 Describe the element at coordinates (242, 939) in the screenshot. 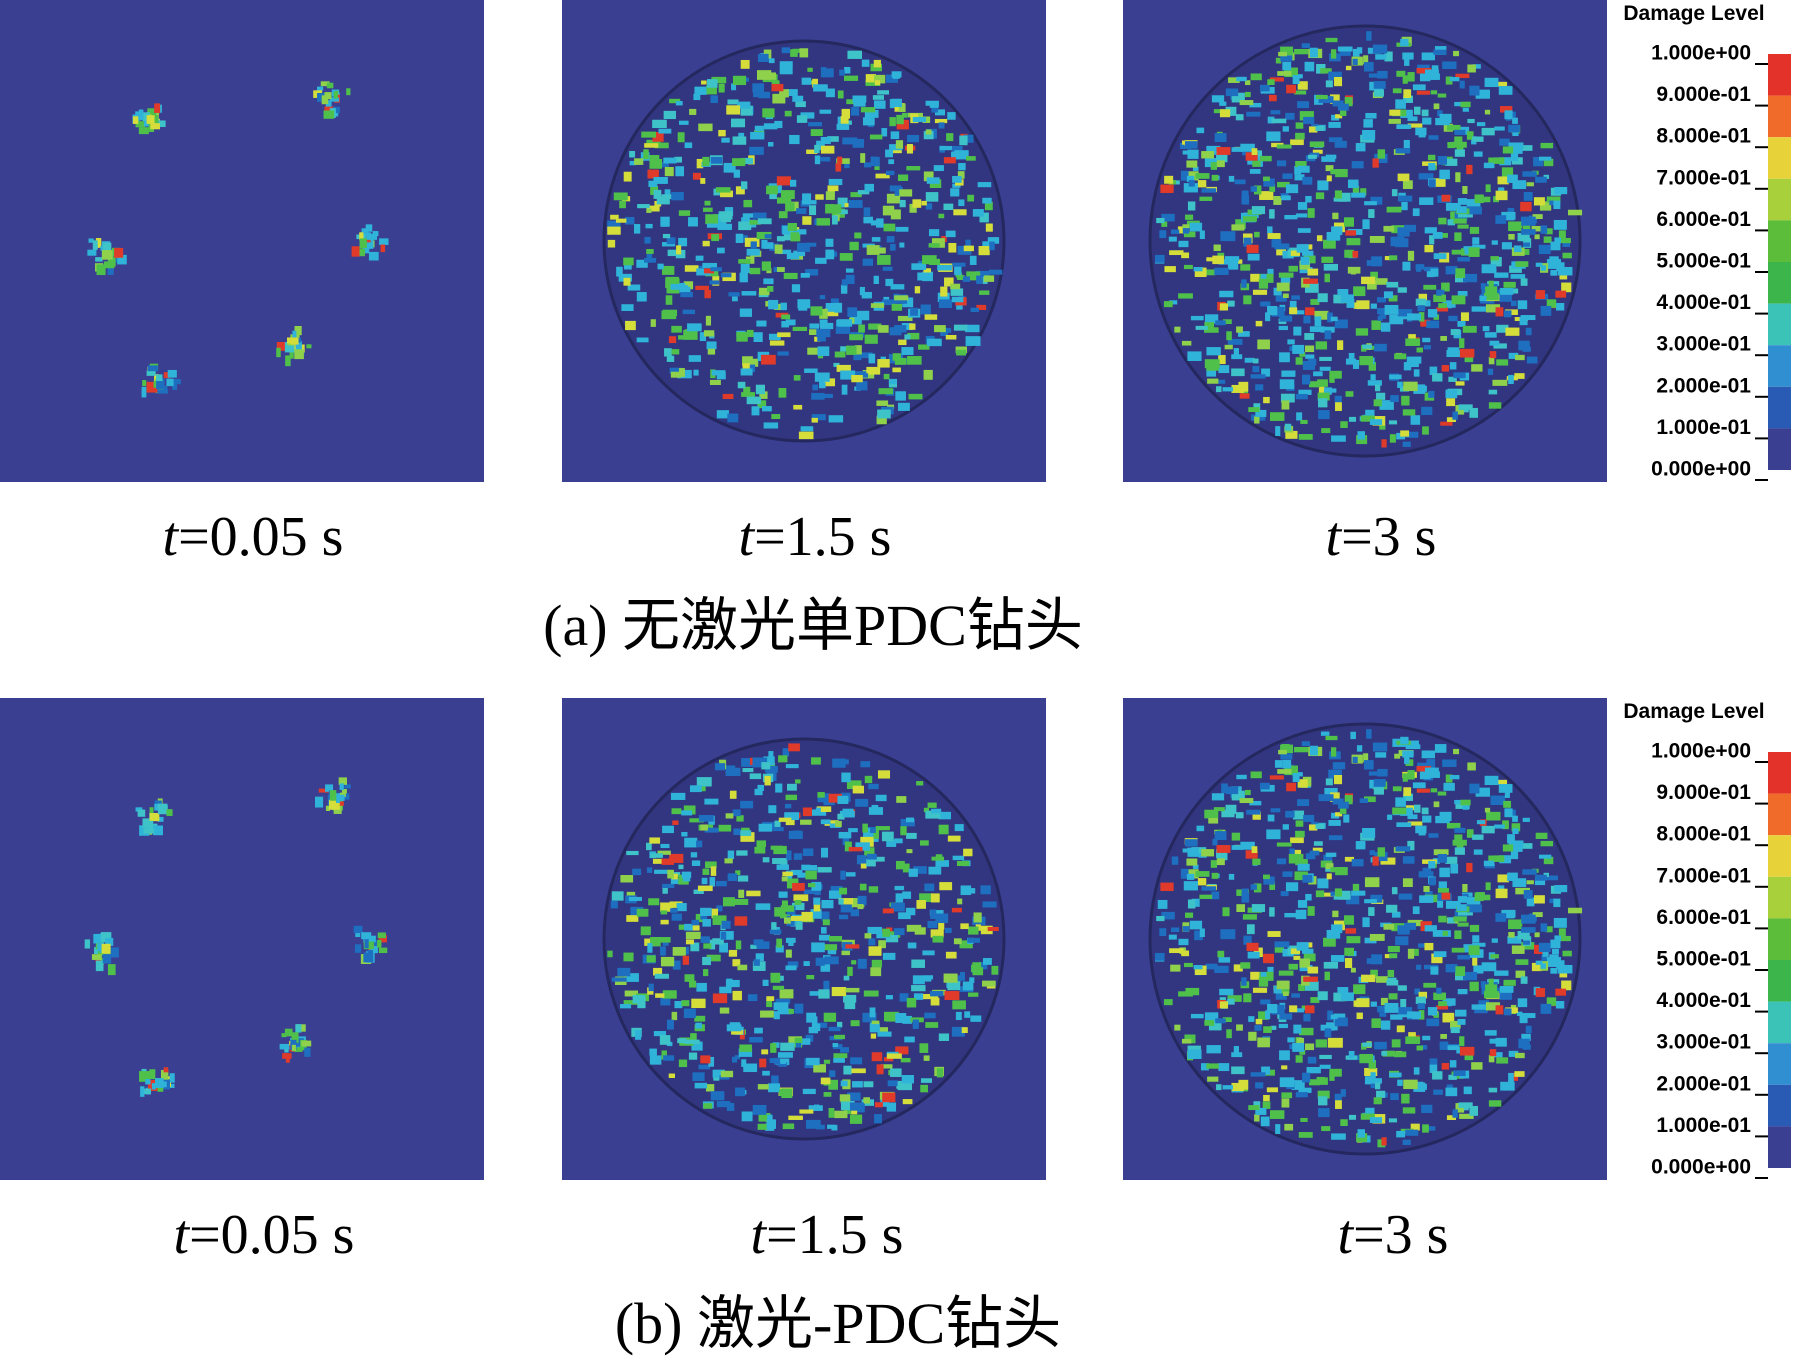

I see `damage-panel` at that location.